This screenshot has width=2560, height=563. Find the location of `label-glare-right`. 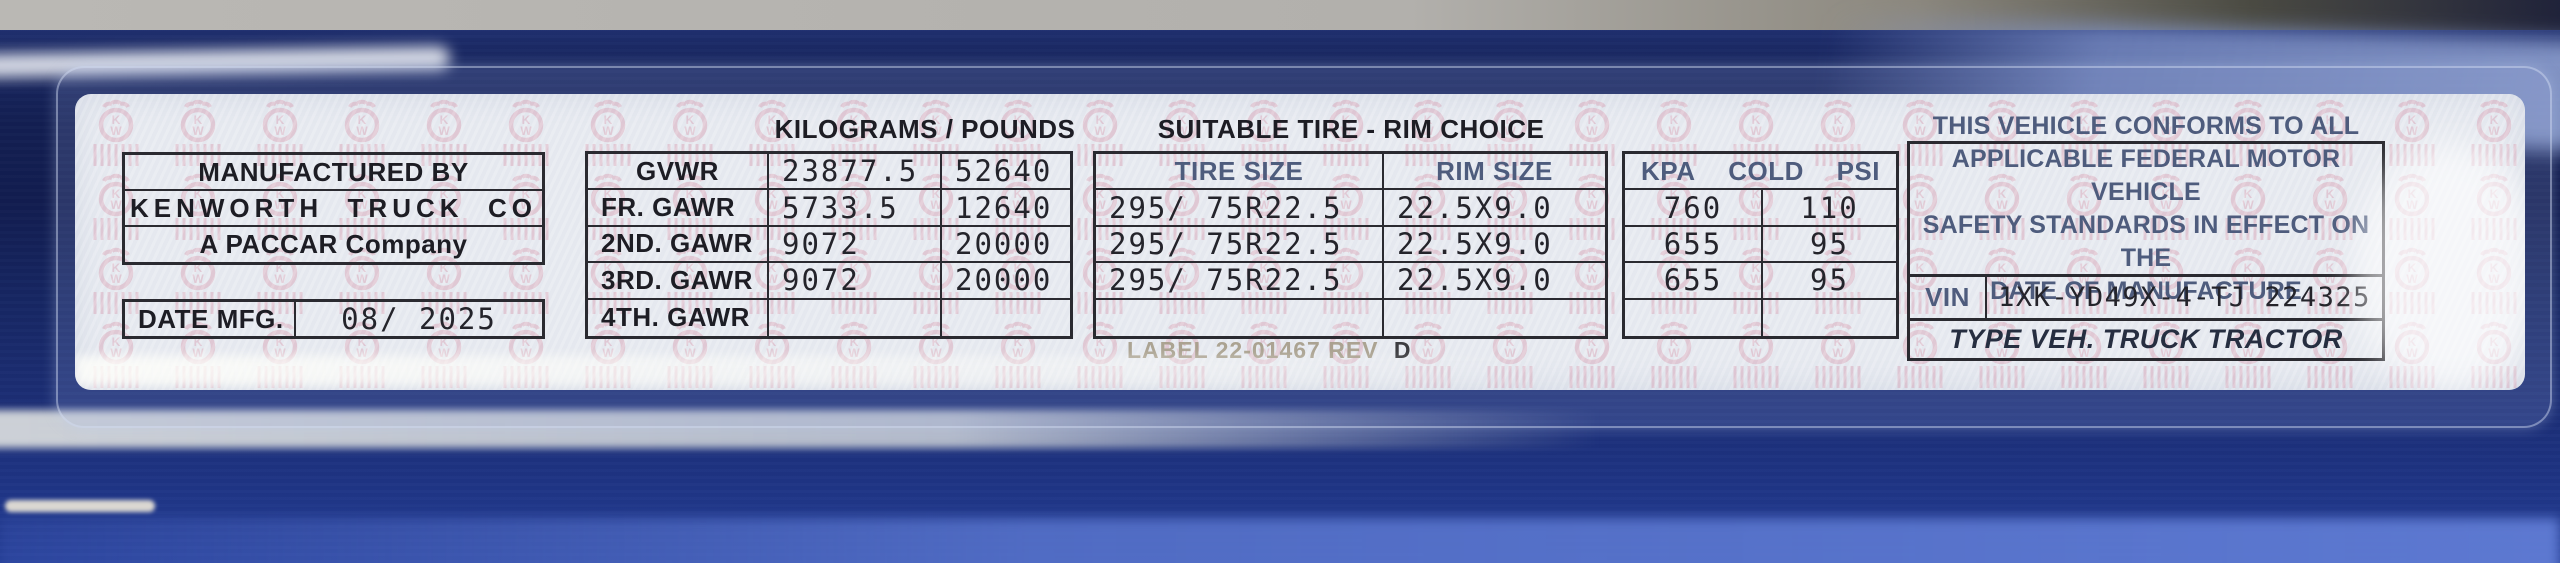

label-glare-right is located at coordinates (2440, 267).